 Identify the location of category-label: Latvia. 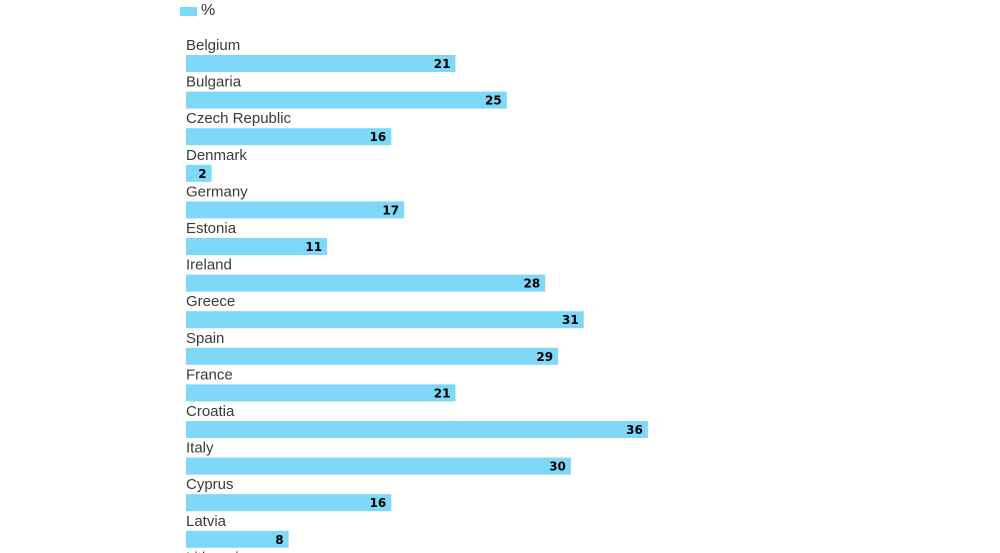
(206, 521).